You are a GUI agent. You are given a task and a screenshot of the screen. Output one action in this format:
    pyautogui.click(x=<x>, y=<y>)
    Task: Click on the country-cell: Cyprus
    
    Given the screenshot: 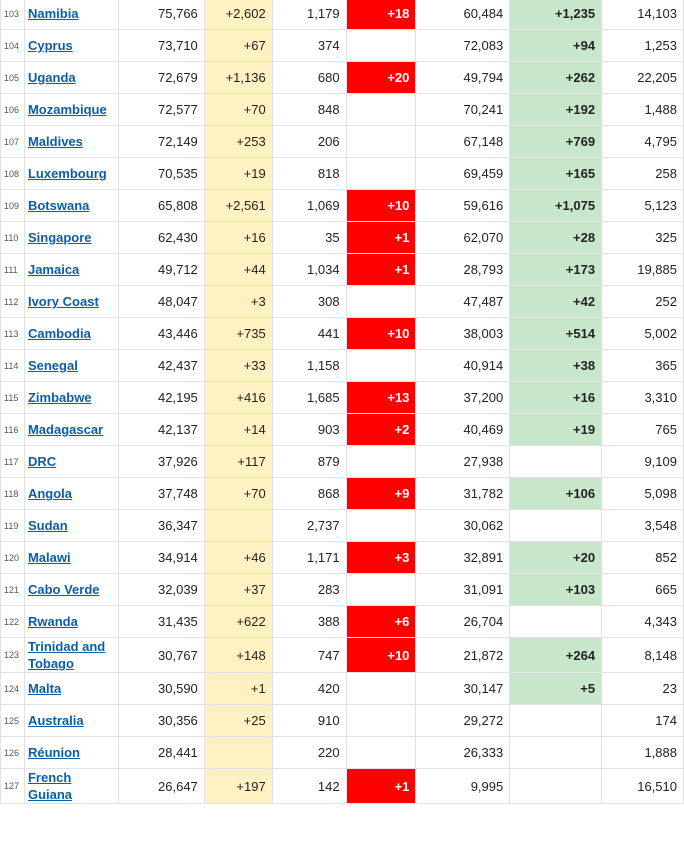 What is the action you would take?
    pyautogui.click(x=71, y=45)
    